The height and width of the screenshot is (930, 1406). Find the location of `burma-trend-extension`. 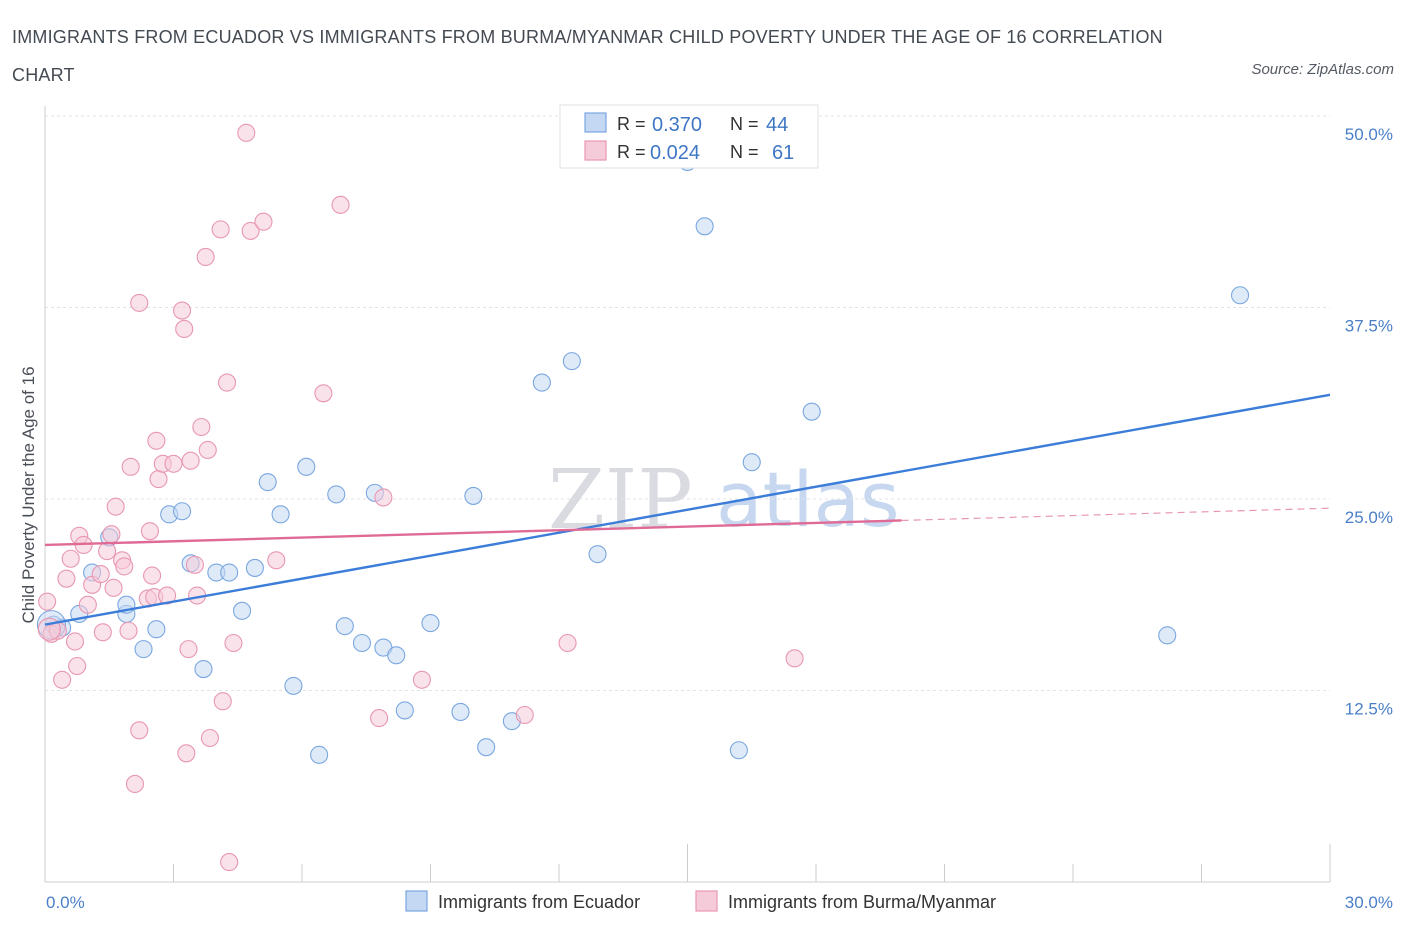

burma-trend-extension is located at coordinates (1116, 514).